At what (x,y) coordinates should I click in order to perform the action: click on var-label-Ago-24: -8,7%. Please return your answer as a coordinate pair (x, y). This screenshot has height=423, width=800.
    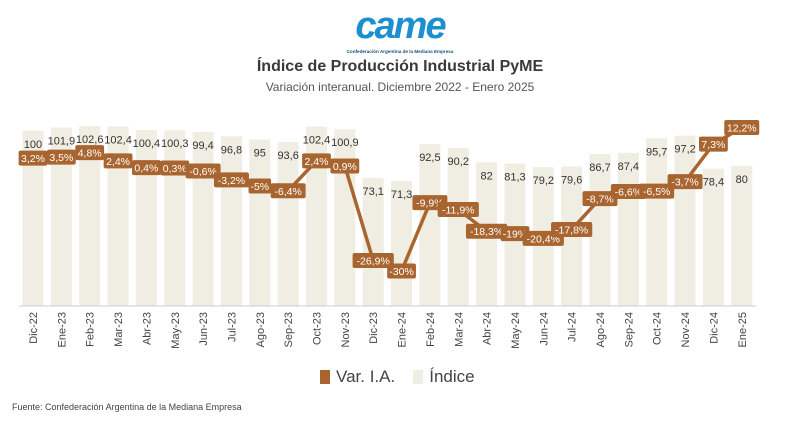
    Looking at the image, I should click on (599, 200).